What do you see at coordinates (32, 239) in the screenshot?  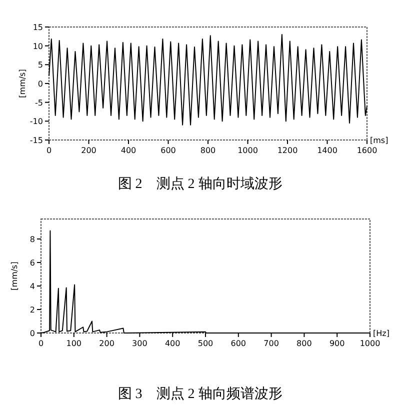 I see `y-tick-label: 8` at bounding box center [32, 239].